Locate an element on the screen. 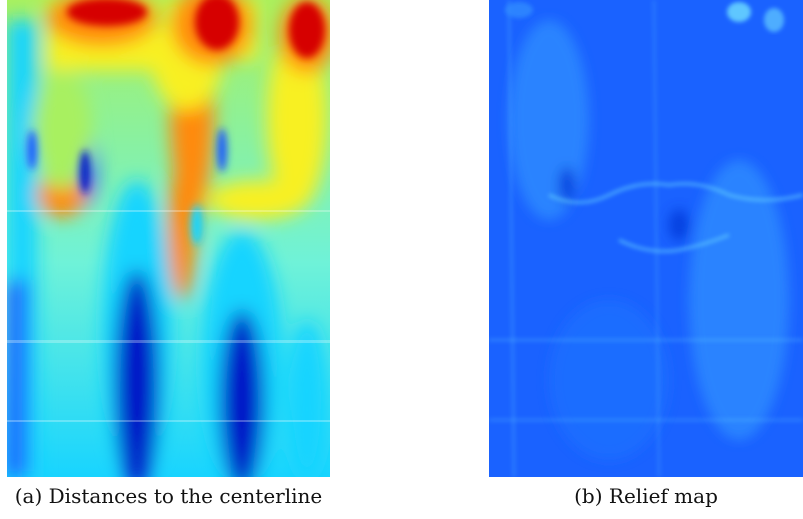 This screenshot has height=519, width=803. caption-relief-map: (b) Relief map is located at coordinates (646, 496).